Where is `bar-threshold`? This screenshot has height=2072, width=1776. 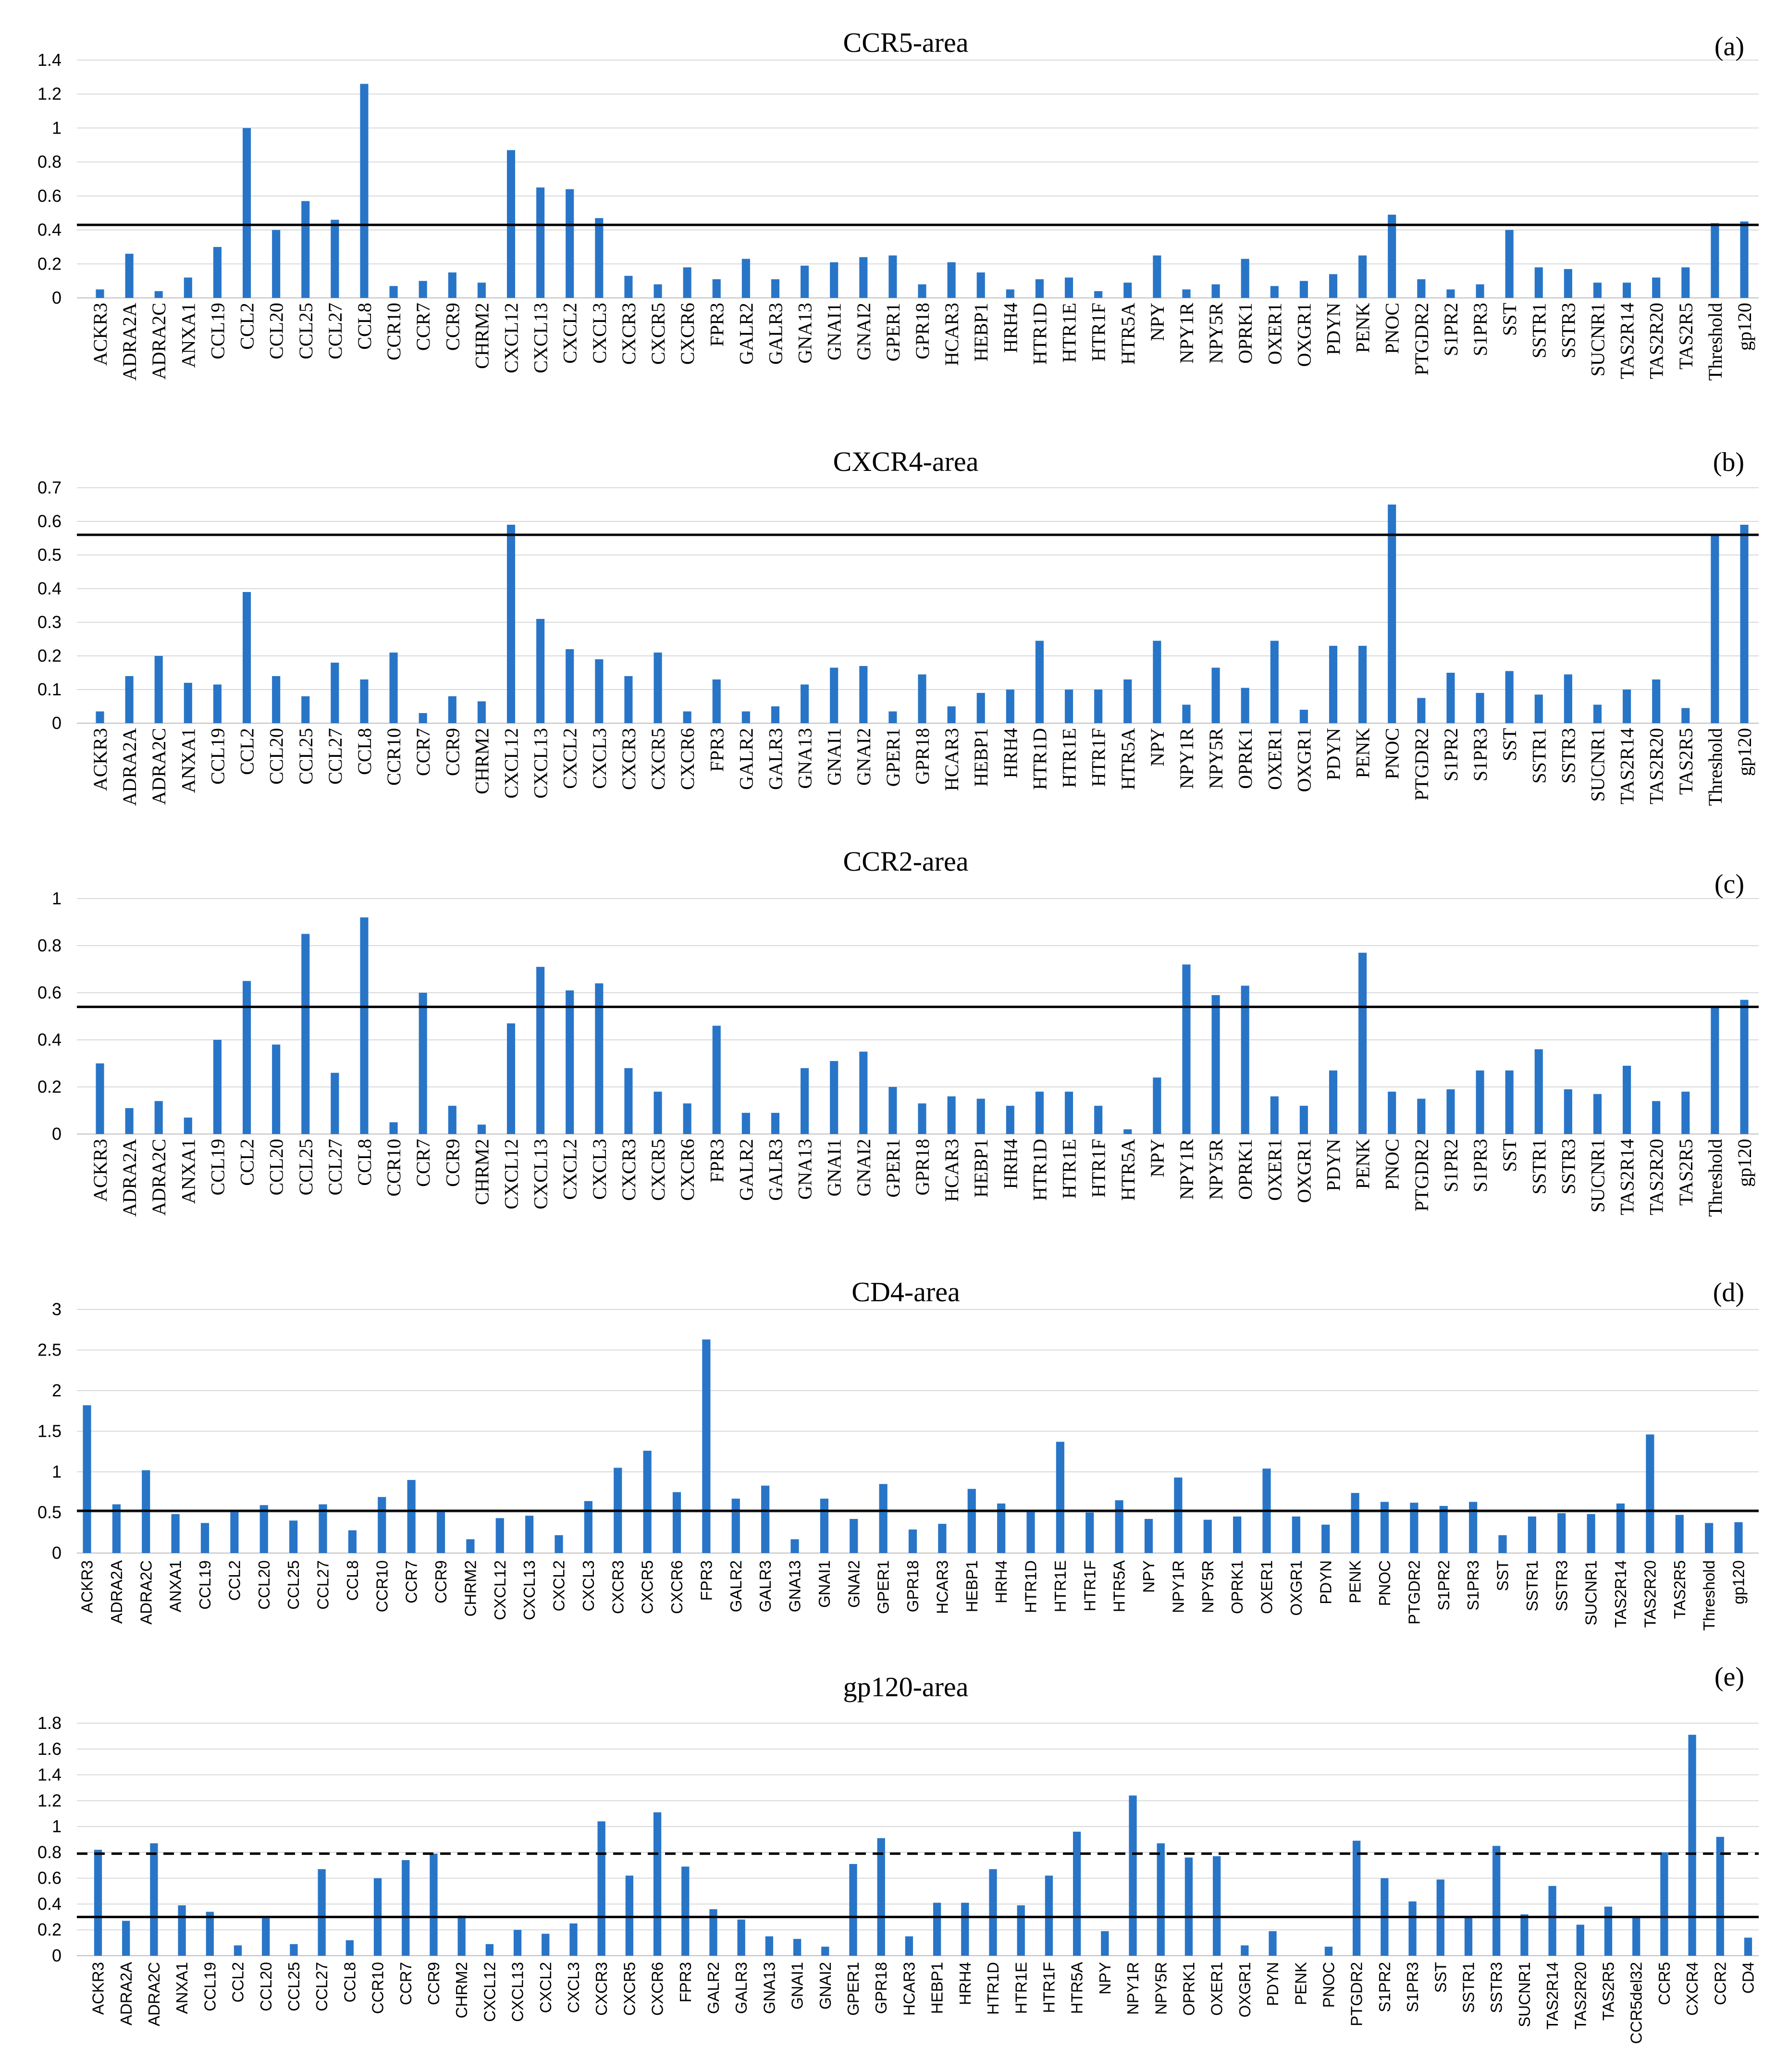 bar-threshold is located at coordinates (1709, 1538).